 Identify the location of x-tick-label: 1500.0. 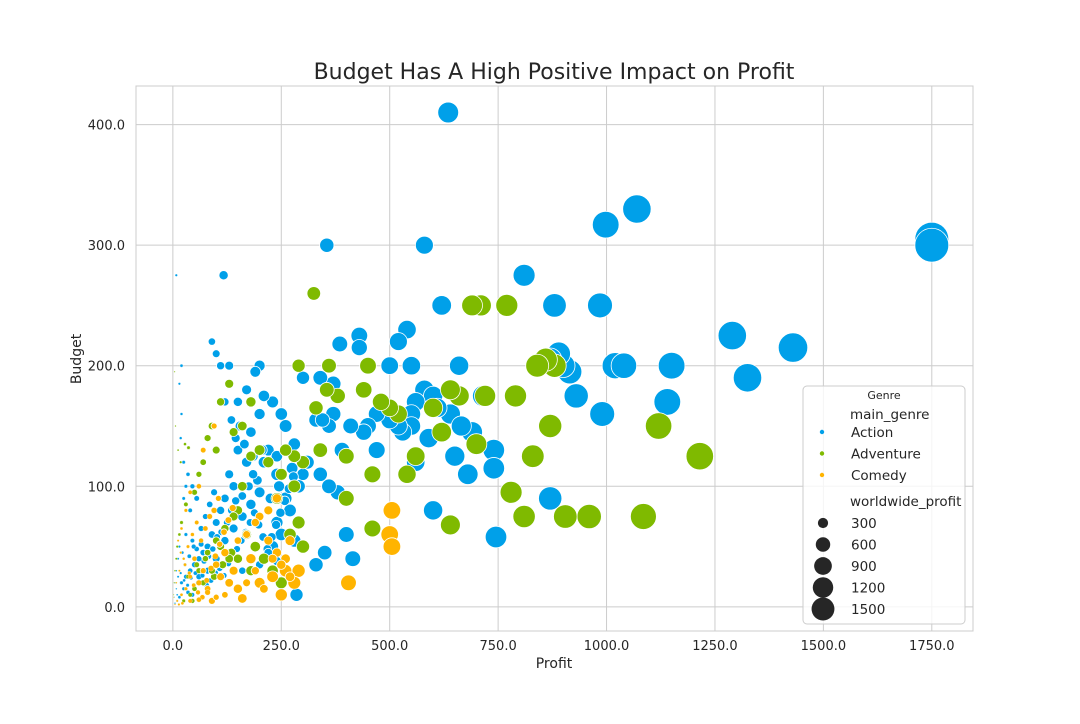
(824, 646).